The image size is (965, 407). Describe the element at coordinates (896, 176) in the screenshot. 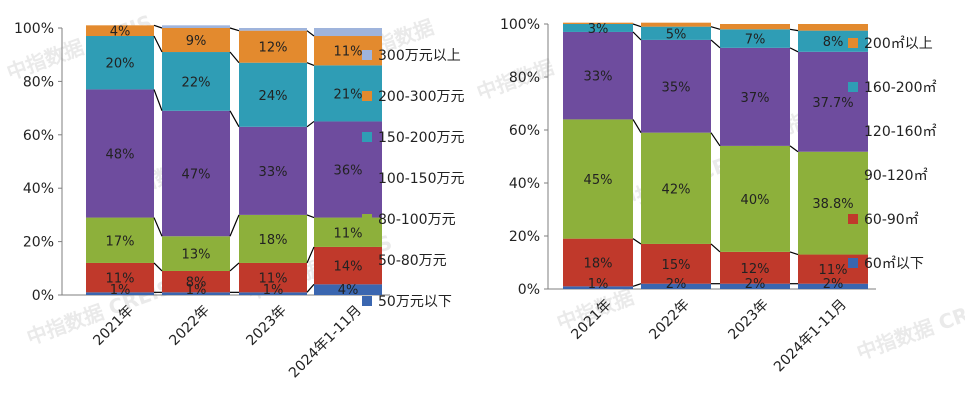

I see `legend-label: 90-120㎡` at that location.